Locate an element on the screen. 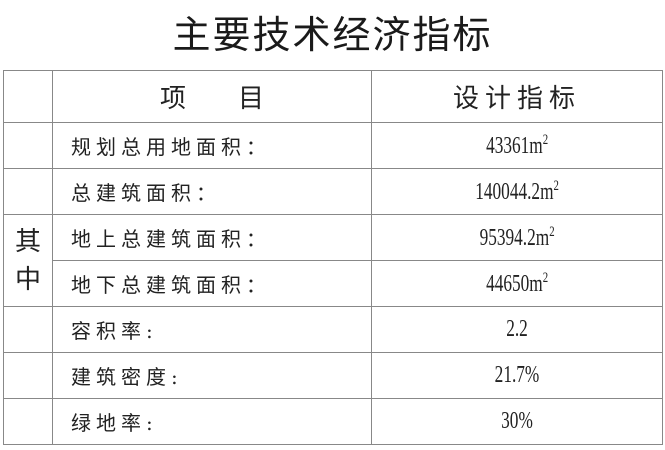 The height and width of the screenshot is (450, 665). item-value: 2.2 is located at coordinates (517, 329).